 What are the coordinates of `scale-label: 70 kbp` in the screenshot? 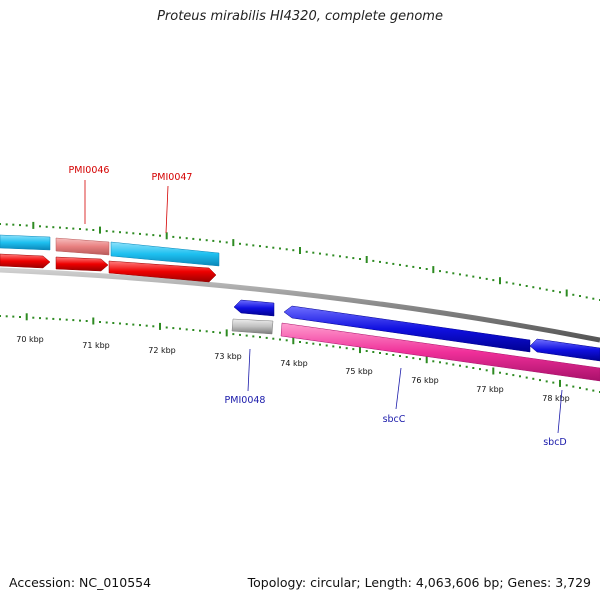 It's located at (30, 339).